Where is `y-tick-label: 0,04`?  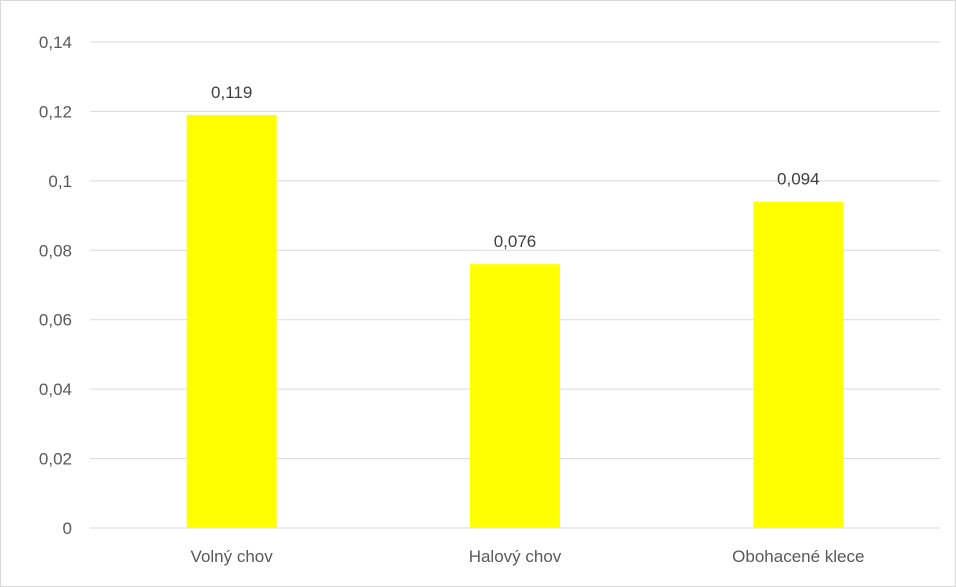
y-tick-label: 0,04 is located at coordinates (55, 389).